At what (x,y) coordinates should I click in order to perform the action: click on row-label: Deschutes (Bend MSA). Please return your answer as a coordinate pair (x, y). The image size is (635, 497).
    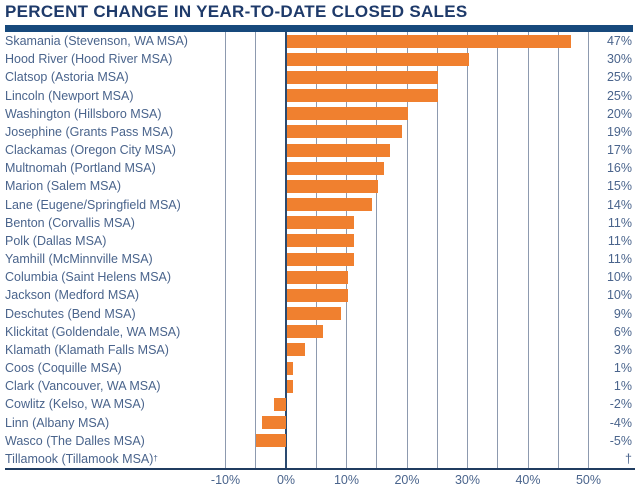
    Looking at the image, I should click on (70, 313).